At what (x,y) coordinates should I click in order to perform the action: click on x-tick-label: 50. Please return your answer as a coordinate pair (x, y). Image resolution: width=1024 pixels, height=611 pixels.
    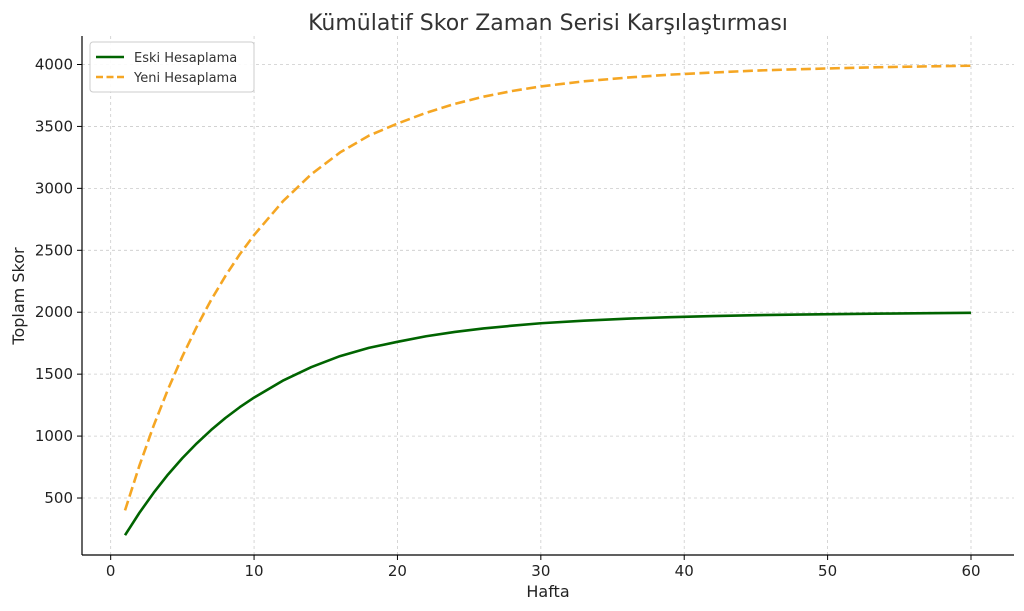
    Looking at the image, I should click on (827, 571).